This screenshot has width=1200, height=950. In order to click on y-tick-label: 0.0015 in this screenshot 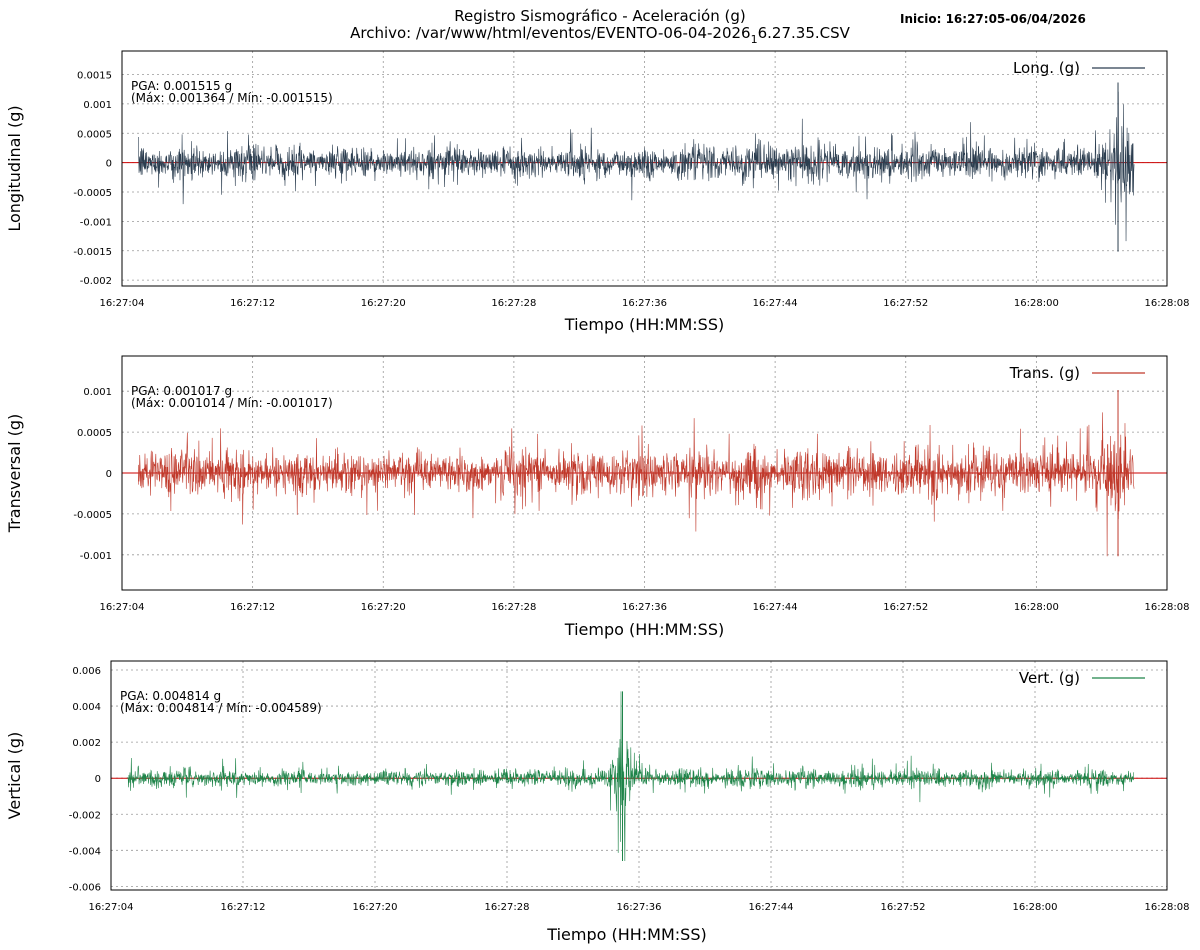, I will do `click(94, 76)`.